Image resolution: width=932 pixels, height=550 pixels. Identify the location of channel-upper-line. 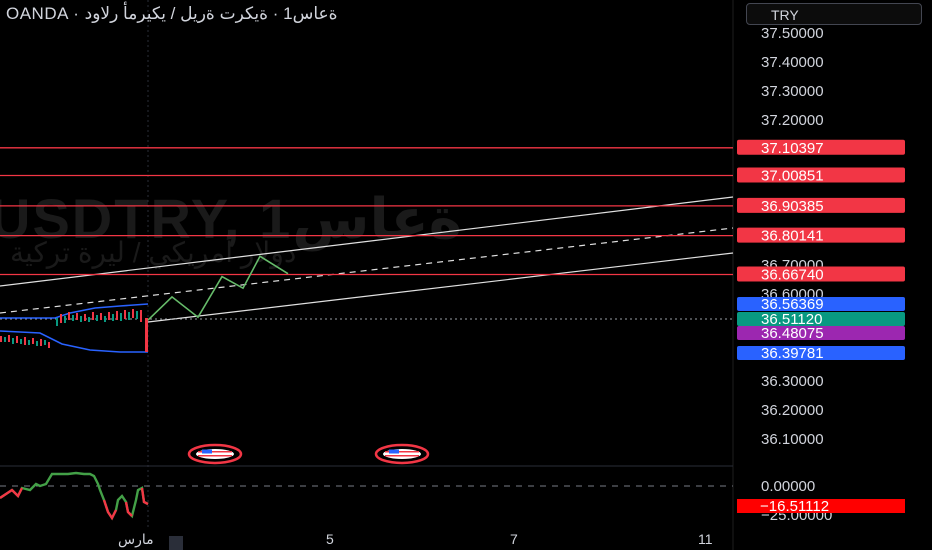
(367, 241).